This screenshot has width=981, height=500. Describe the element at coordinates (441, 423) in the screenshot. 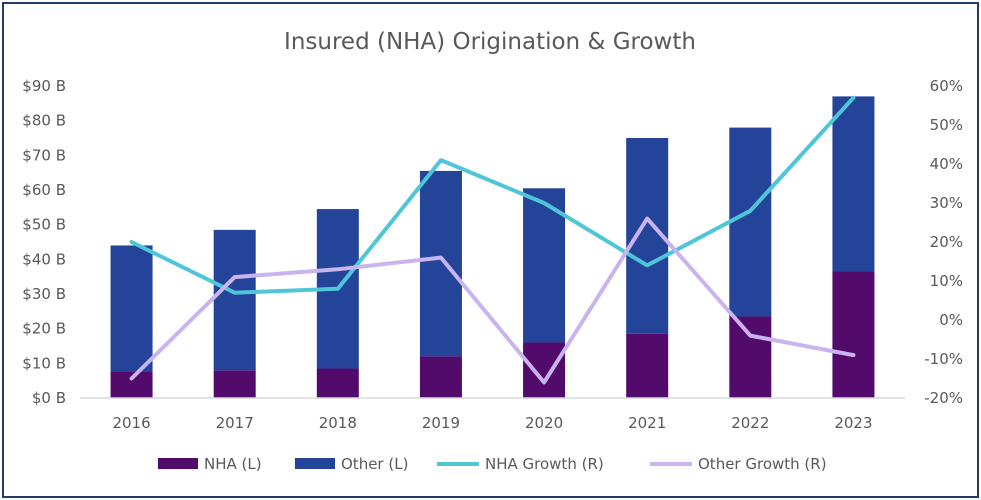

I see `x-tick-label: 2019` at that location.